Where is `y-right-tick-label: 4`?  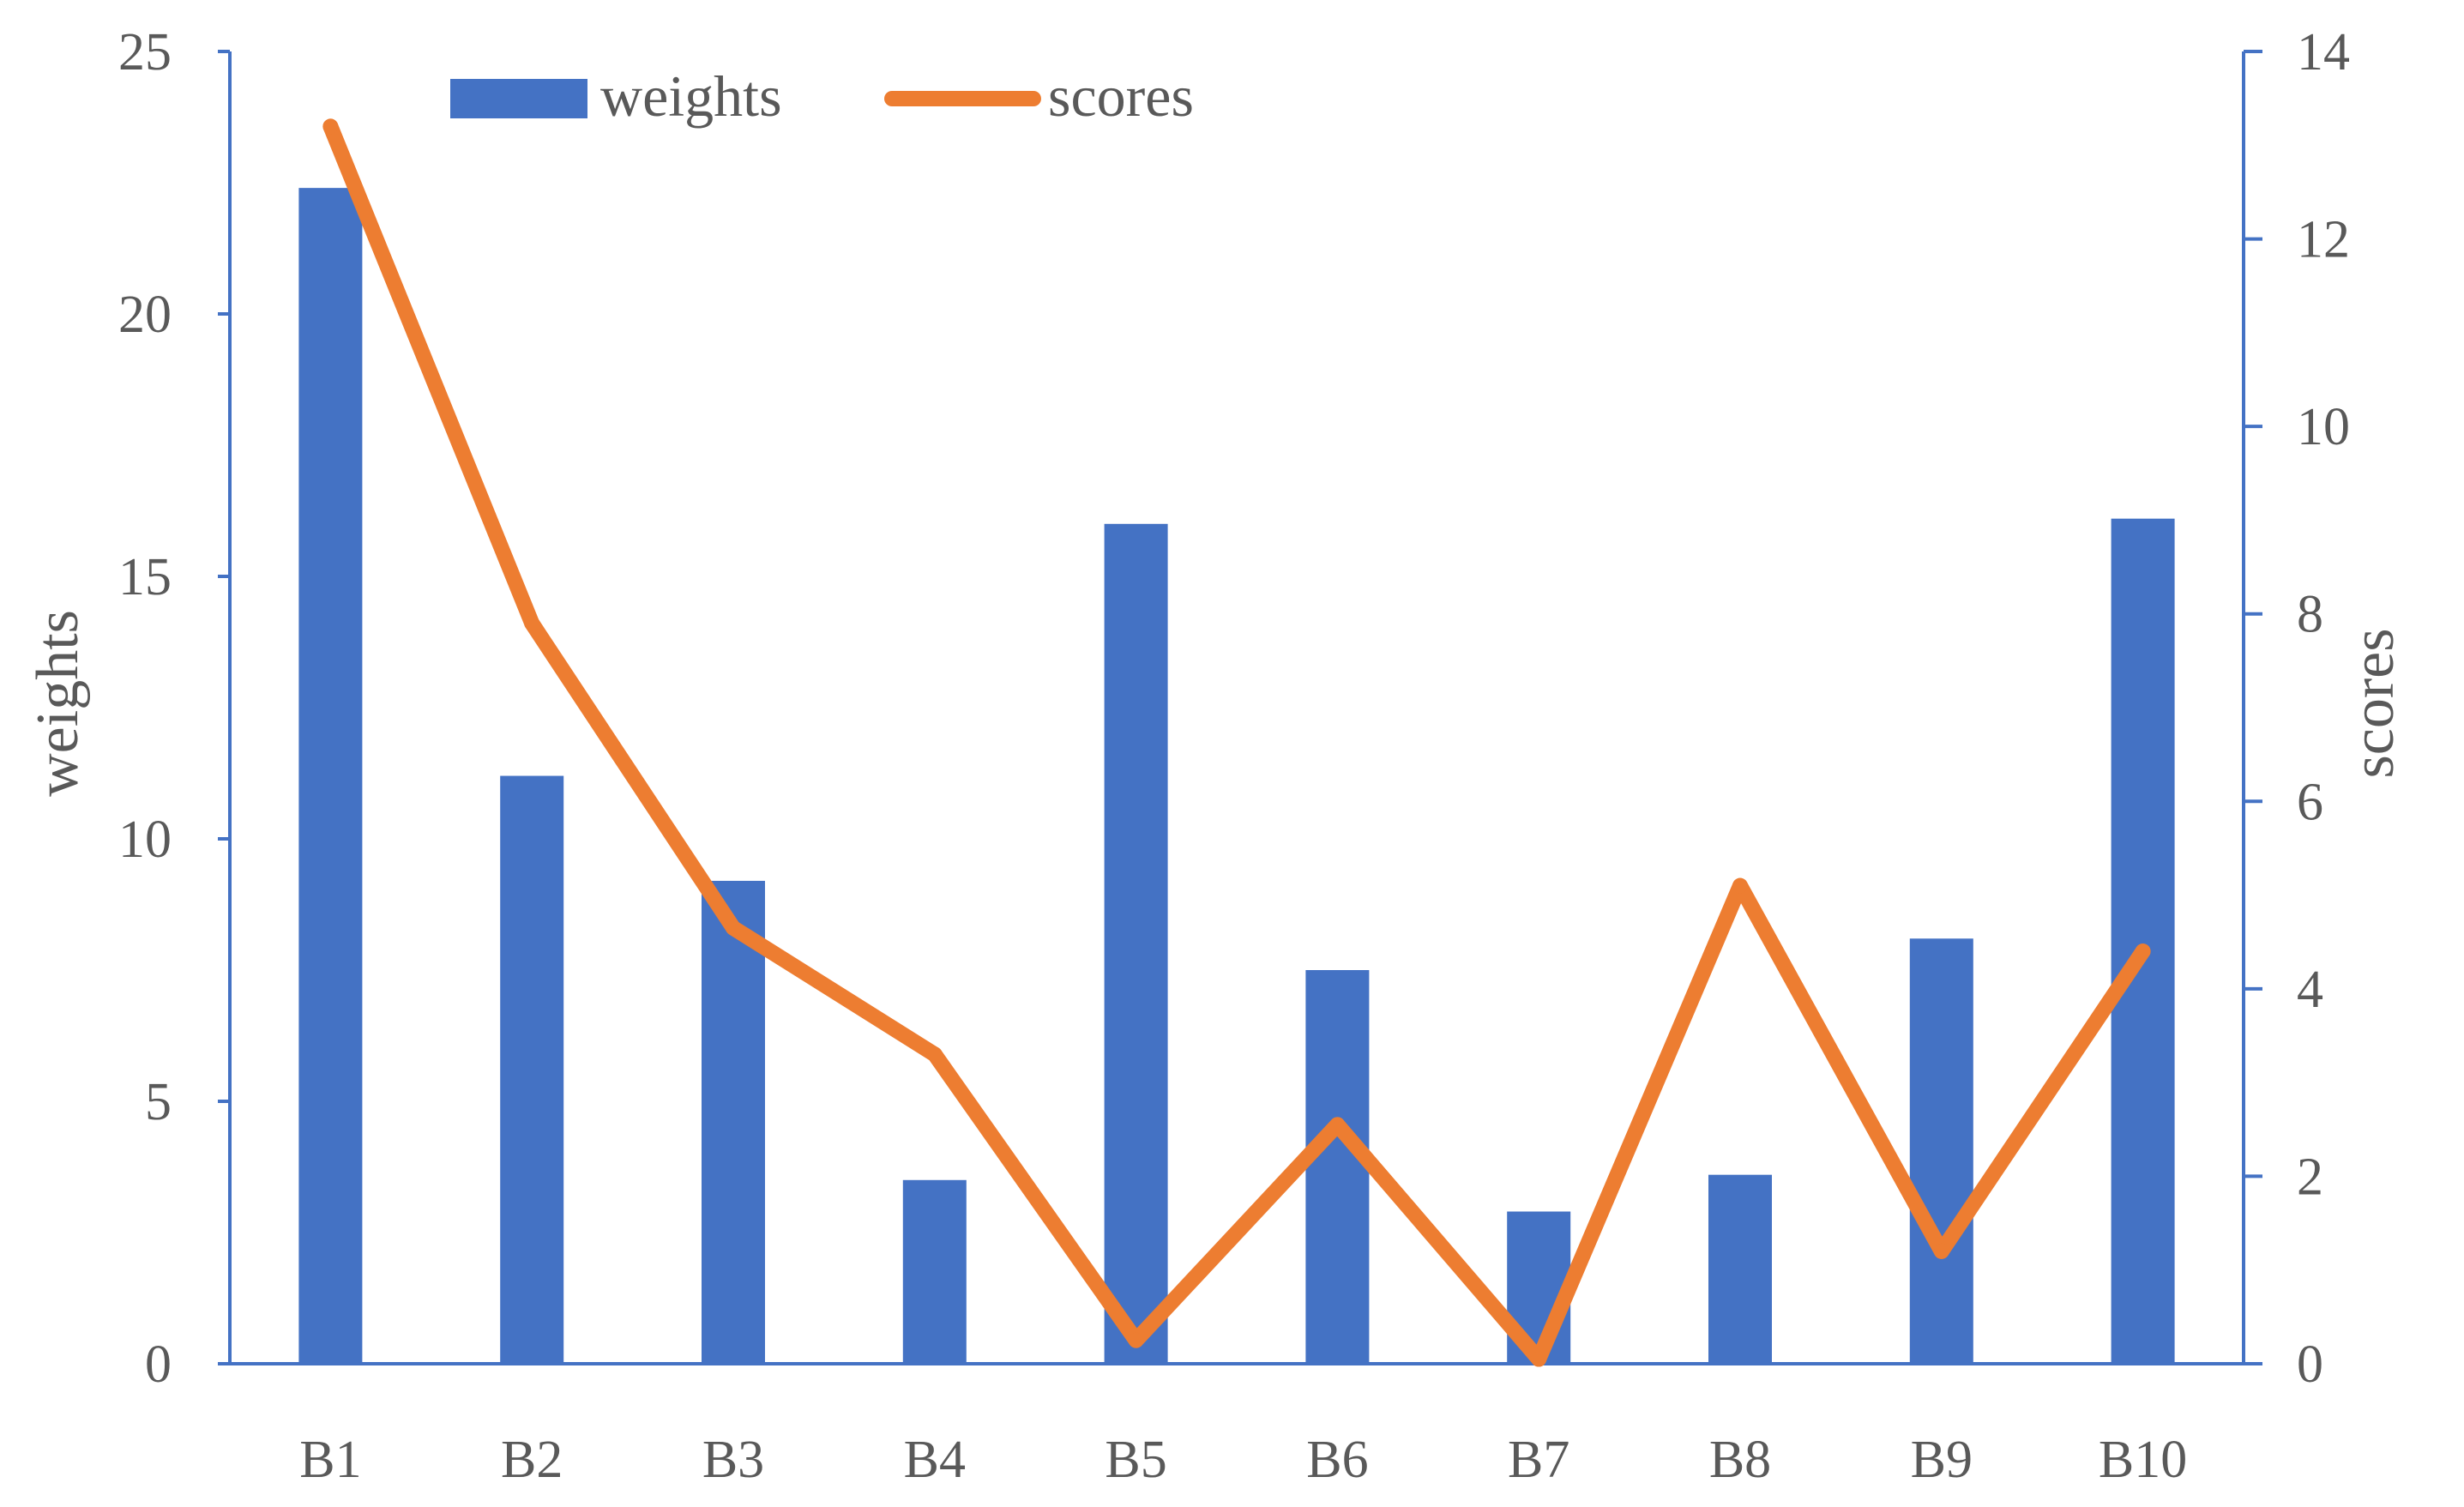 y-right-tick-label: 4 is located at coordinates (2310, 990).